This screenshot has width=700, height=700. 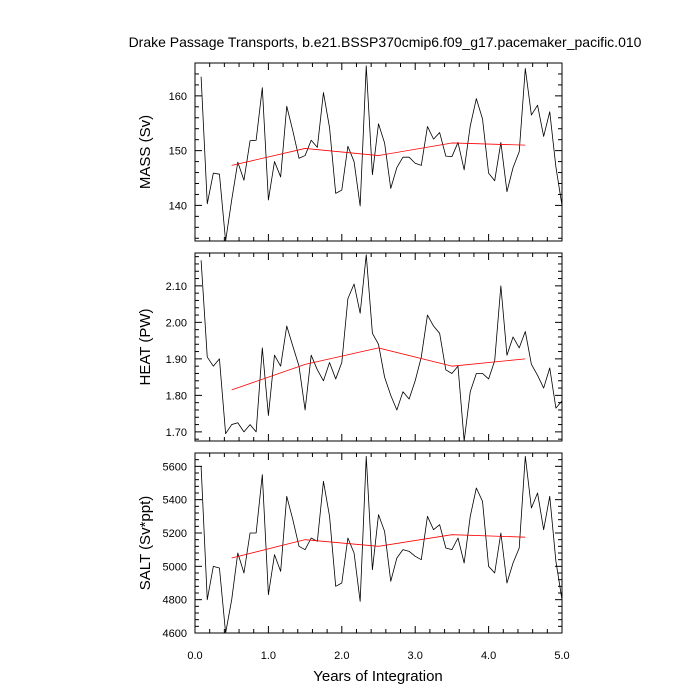 What do you see at coordinates (145, 152) in the screenshot?
I see `y-axis-label: MASS (Sv)` at bounding box center [145, 152].